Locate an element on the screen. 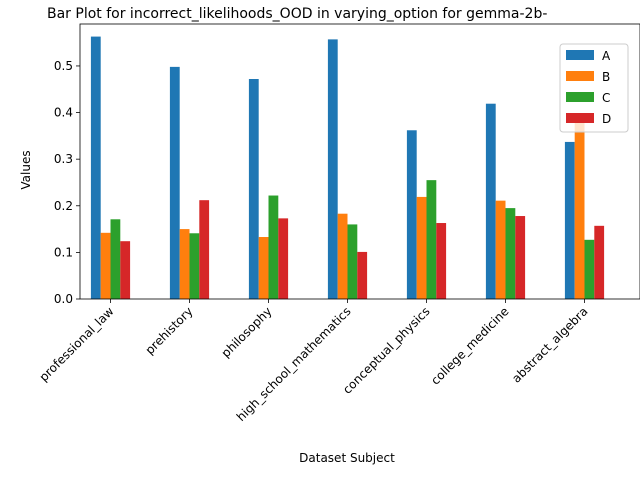  bar-D-philosophy is located at coordinates (283, 258).